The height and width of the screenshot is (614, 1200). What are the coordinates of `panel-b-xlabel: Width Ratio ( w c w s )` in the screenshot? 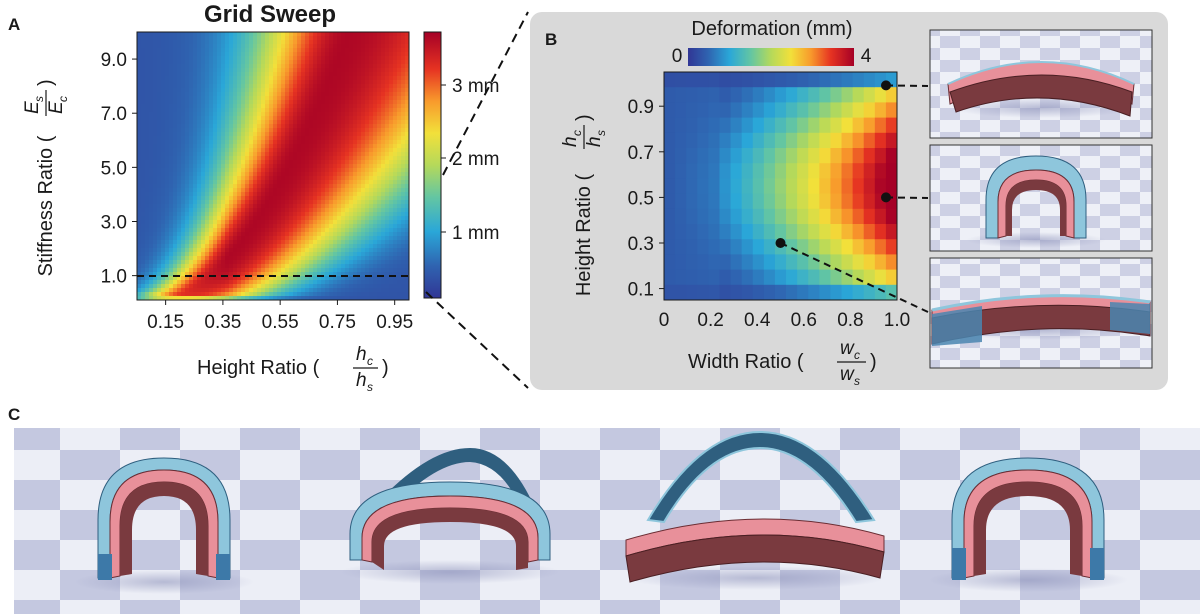 It's located at (782, 363).